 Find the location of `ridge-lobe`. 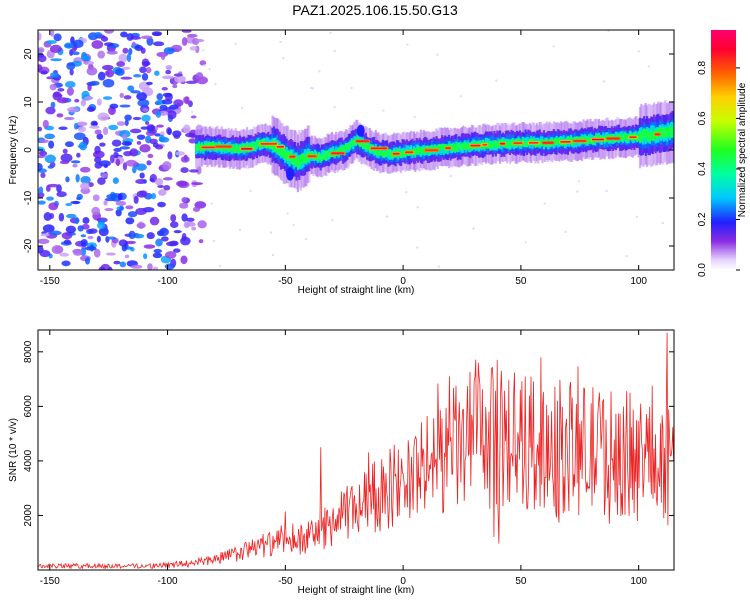

ridge-lobe is located at coordinates (360, 130).